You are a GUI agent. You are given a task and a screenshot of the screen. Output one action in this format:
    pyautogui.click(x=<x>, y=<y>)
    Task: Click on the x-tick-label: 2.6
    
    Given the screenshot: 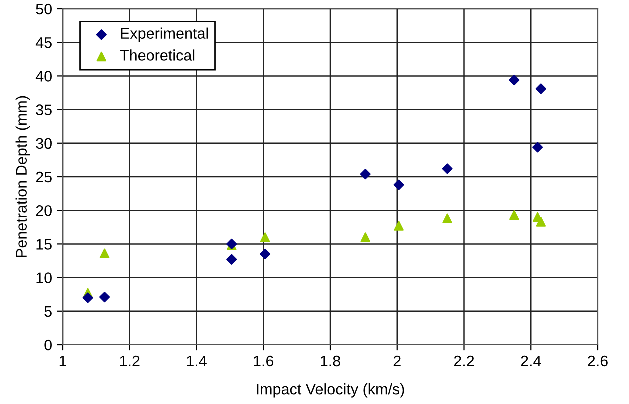 What is the action you would take?
    pyautogui.click(x=598, y=361)
    